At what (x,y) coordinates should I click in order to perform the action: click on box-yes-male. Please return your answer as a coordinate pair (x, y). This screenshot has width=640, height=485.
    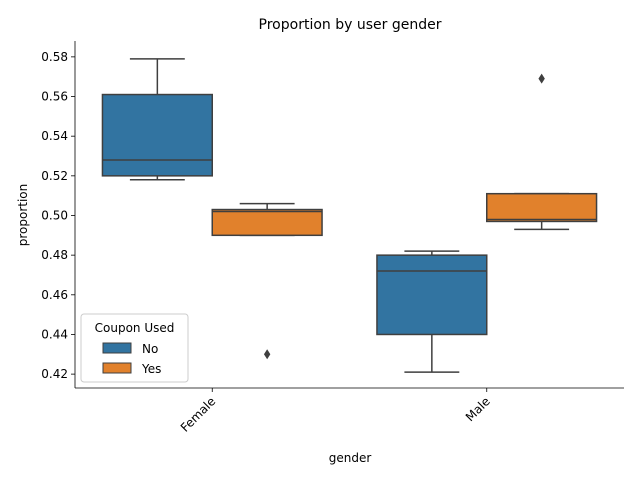
    Looking at the image, I should click on (542, 152).